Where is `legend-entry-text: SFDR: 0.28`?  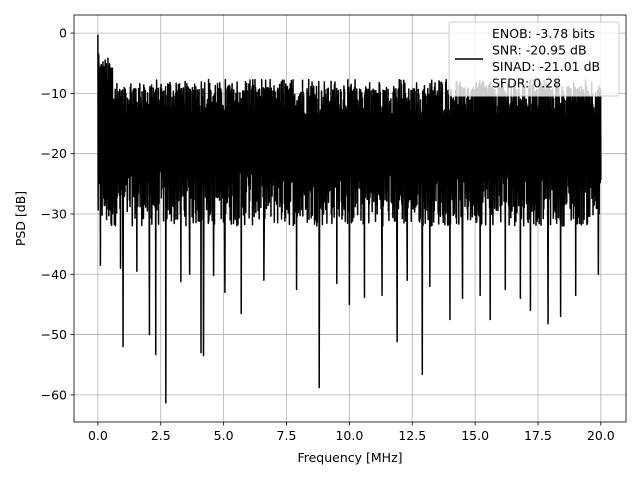 legend-entry-text: SFDR: 0.28 is located at coordinates (526, 83).